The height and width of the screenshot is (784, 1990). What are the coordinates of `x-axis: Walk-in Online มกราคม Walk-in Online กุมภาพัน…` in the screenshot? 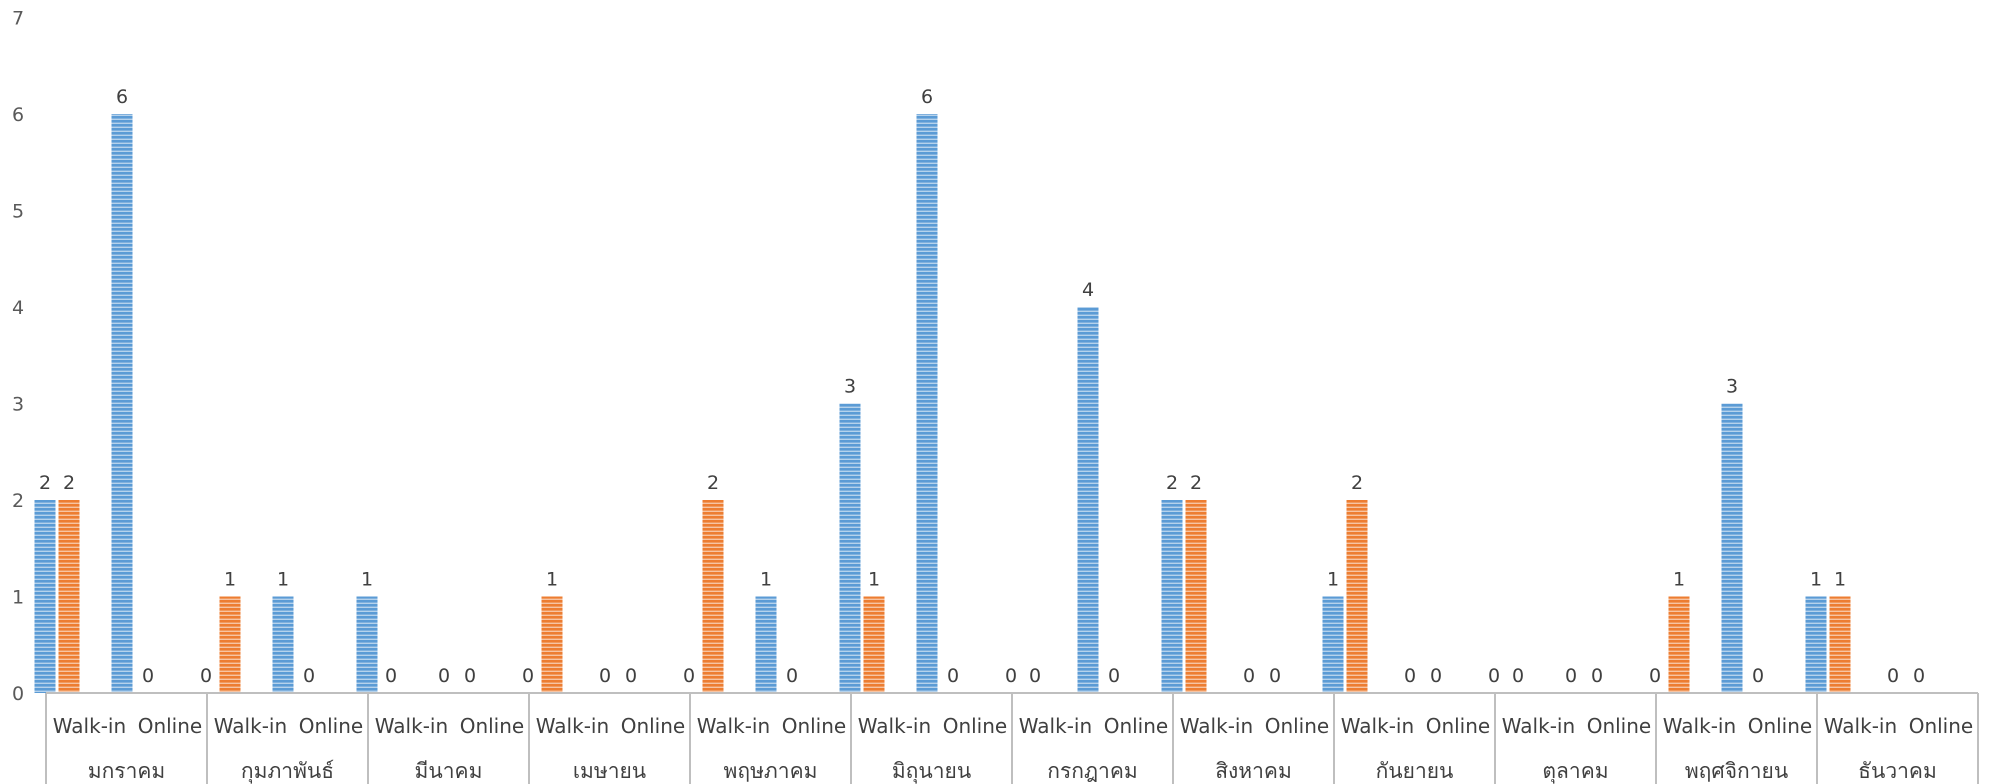 It's located at (1012, 738).